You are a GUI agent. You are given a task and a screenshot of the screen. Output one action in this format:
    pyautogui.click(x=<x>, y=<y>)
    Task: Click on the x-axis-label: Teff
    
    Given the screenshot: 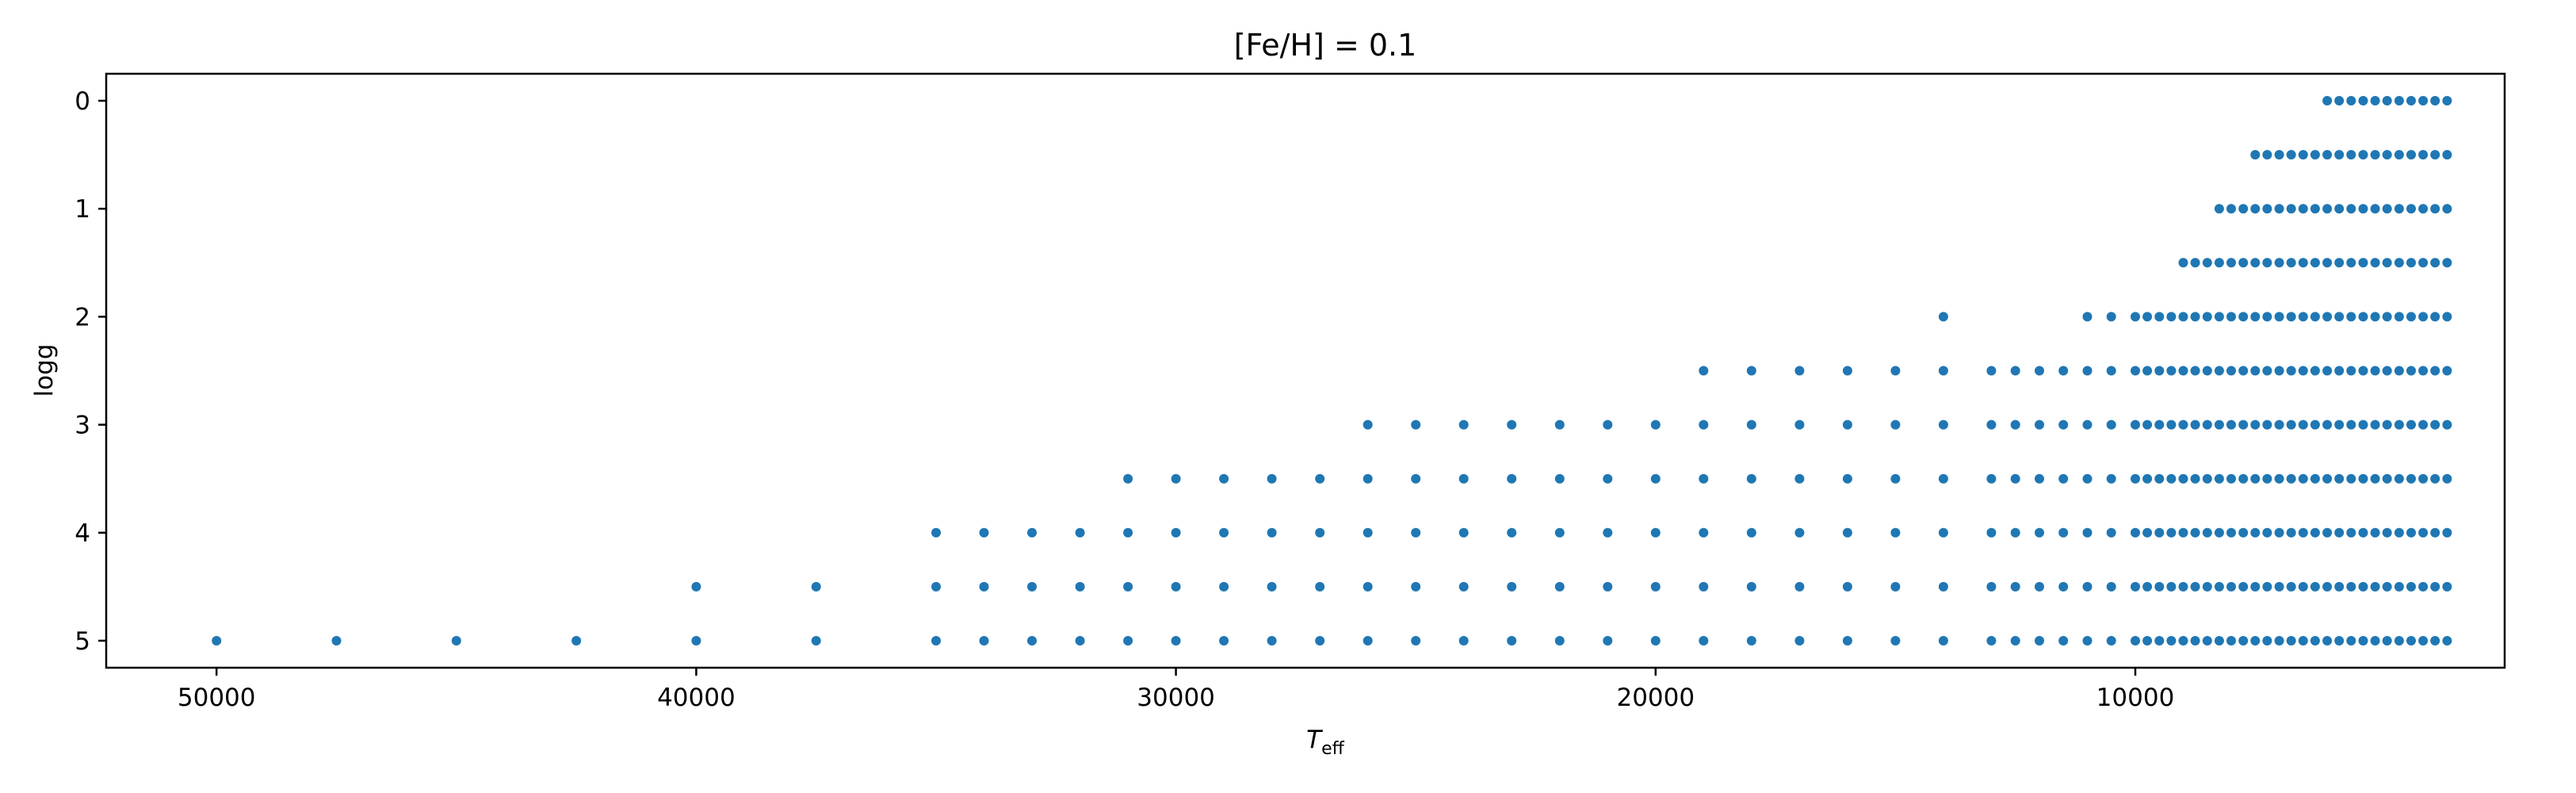 What is the action you would take?
    pyautogui.click(x=1325, y=743)
    